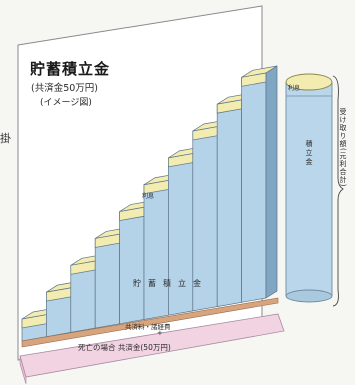 The image size is (355, 385). Describe the element at coordinates (309, 188) in the screenshot. I see `cylinder` at that location.